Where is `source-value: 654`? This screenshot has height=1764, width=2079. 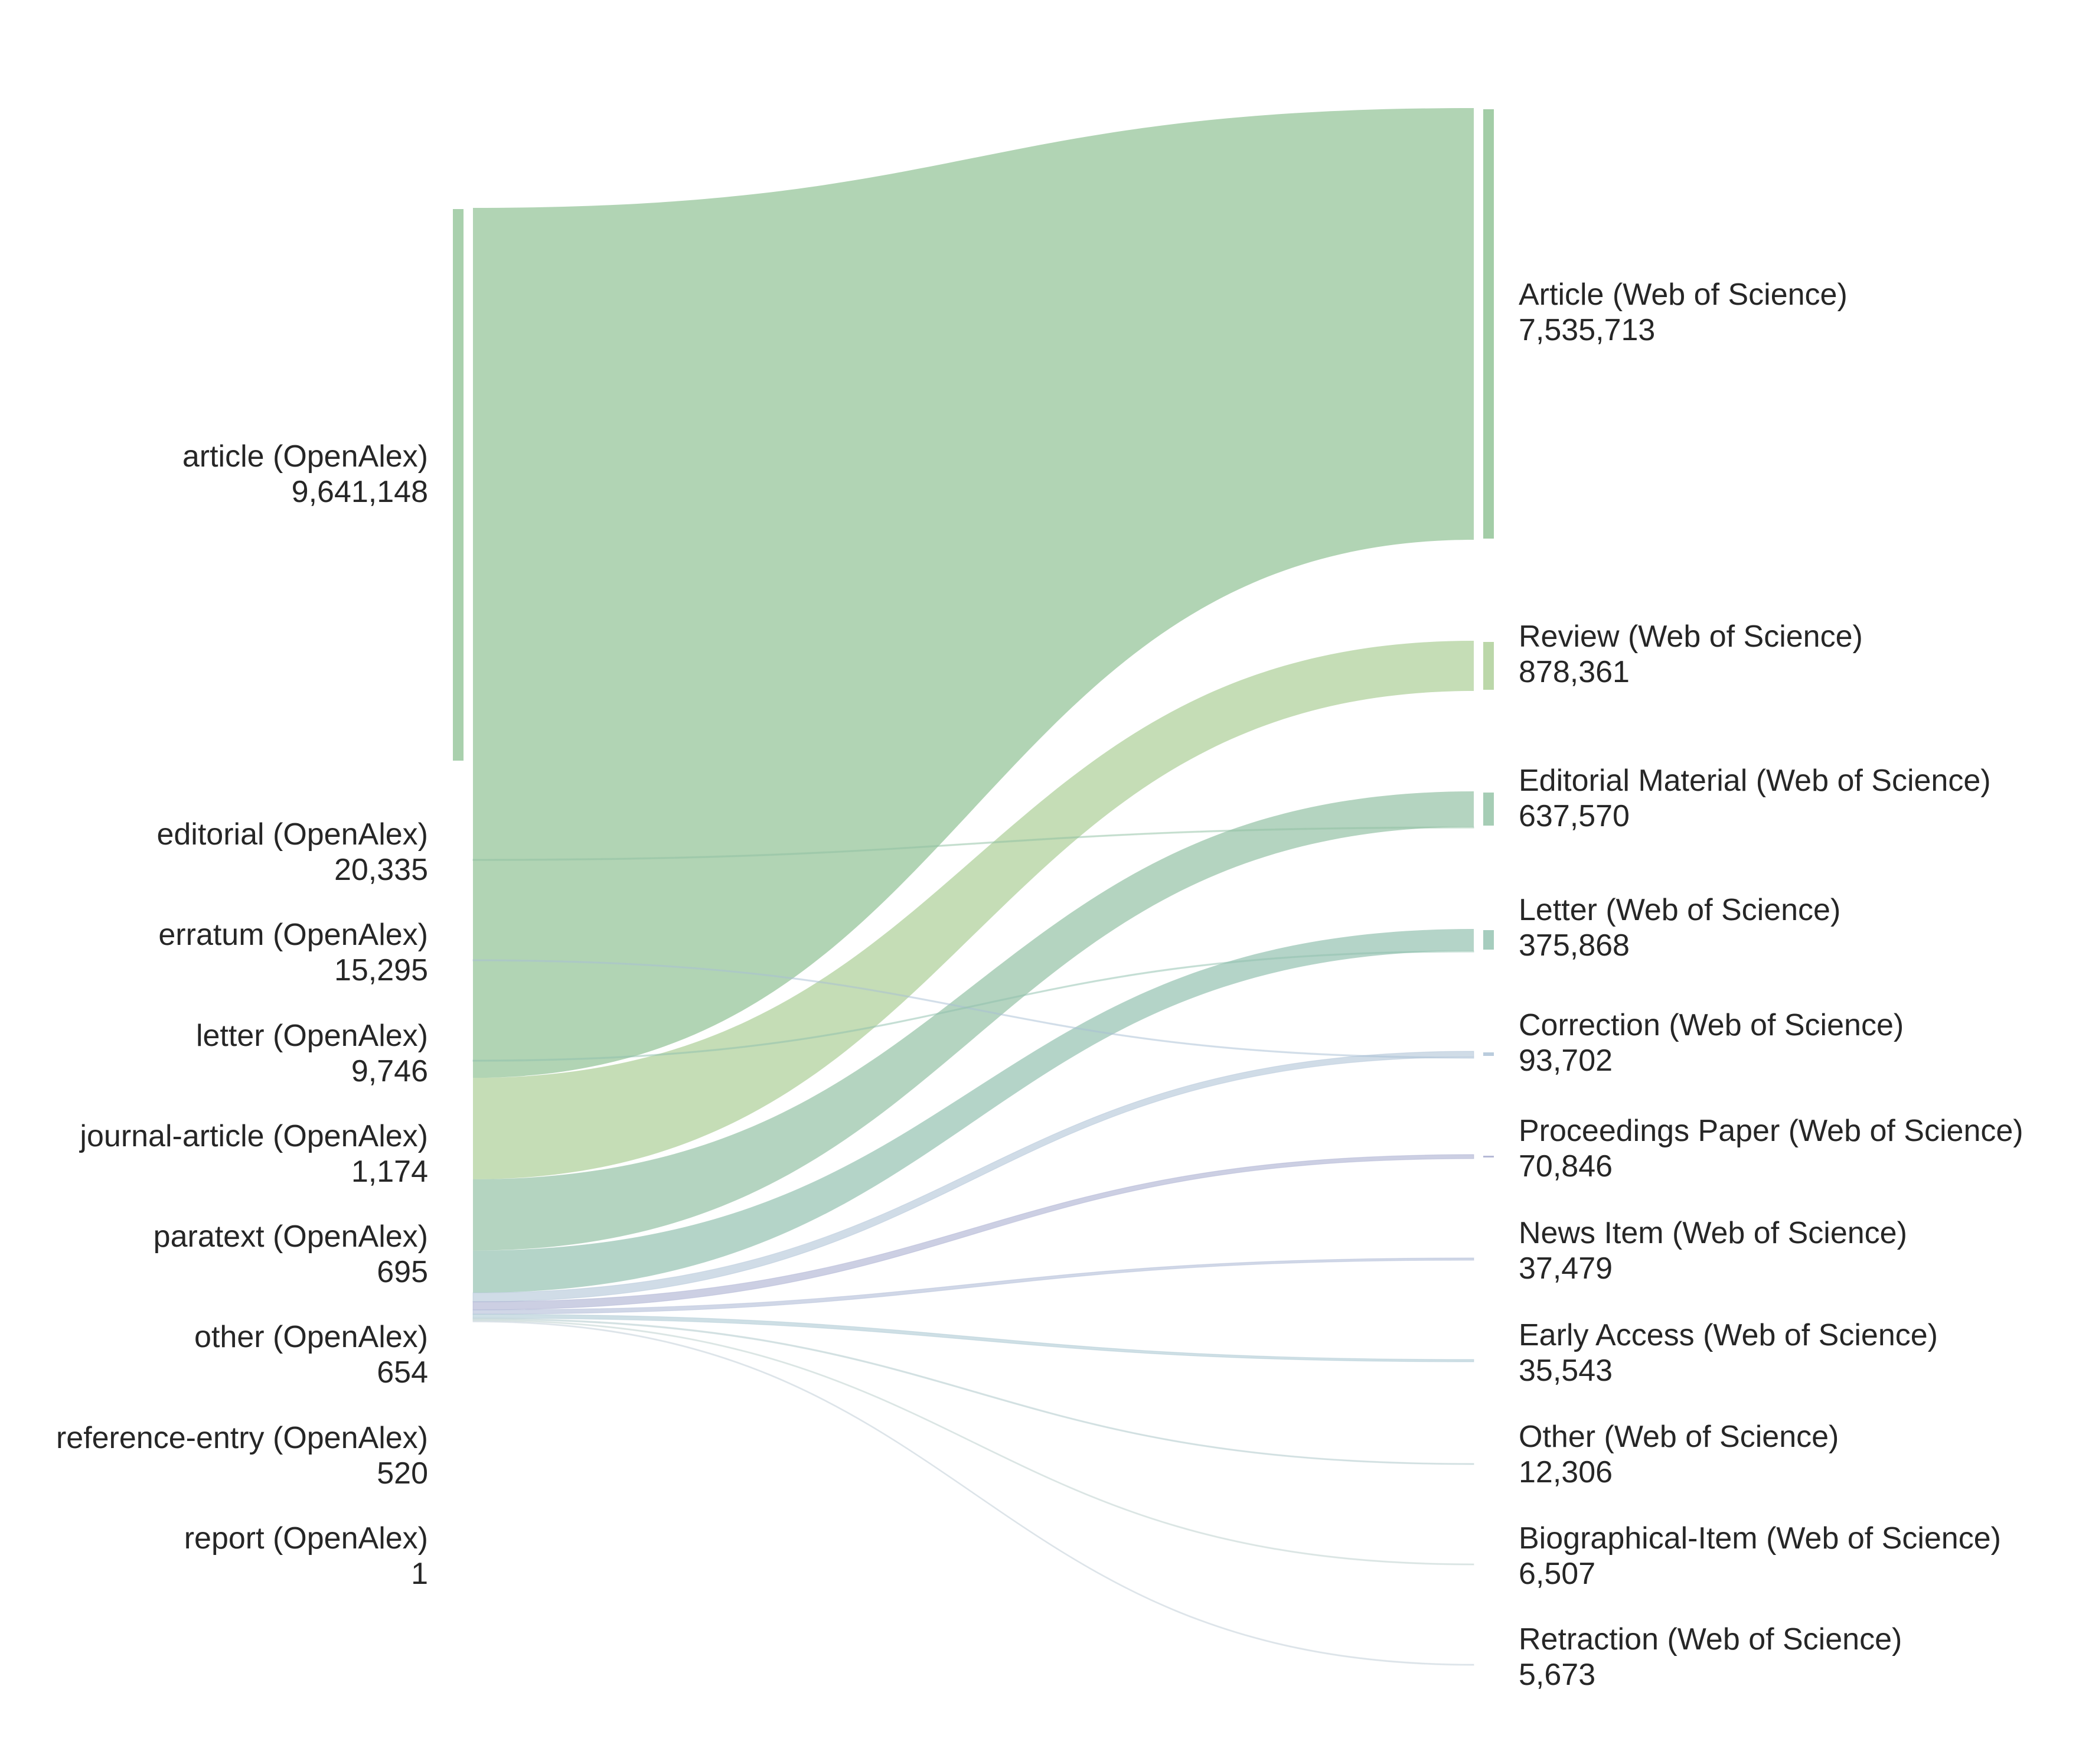 source-value: 654 is located at coordinates (402, 1372).